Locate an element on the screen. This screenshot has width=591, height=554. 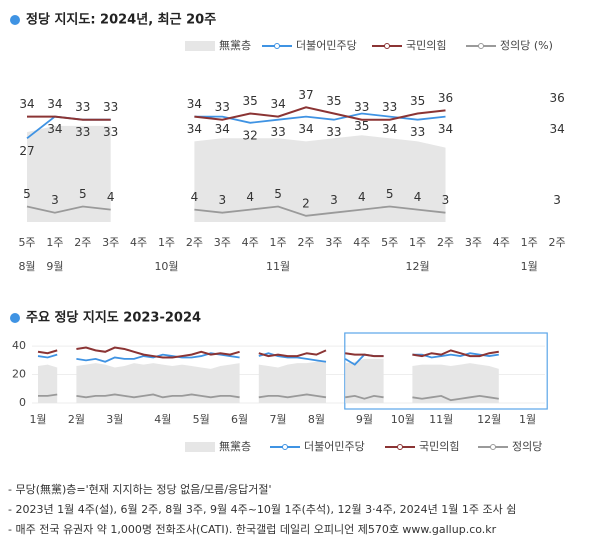
legend-label: 정의당 is located at coordinates (527, 446).